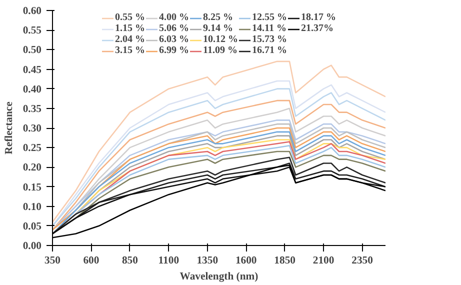 Image resolution: width=461 pixels, height=285 pixels. Describe the element at coordinates (91, 261) in the screenshot. I see `x-tick-label: 600` at that location.